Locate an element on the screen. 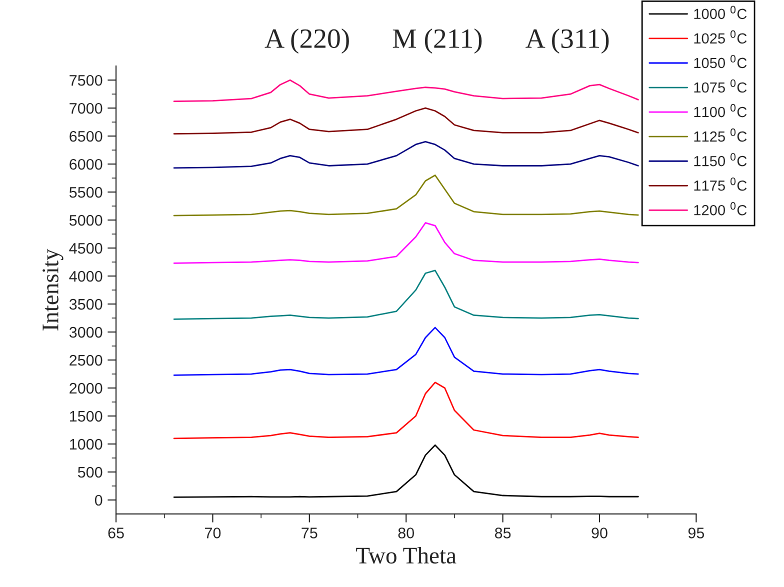 This screenshot has height=587, width=784. y-tick-label: 2000 is located at coordinates (86, 388).